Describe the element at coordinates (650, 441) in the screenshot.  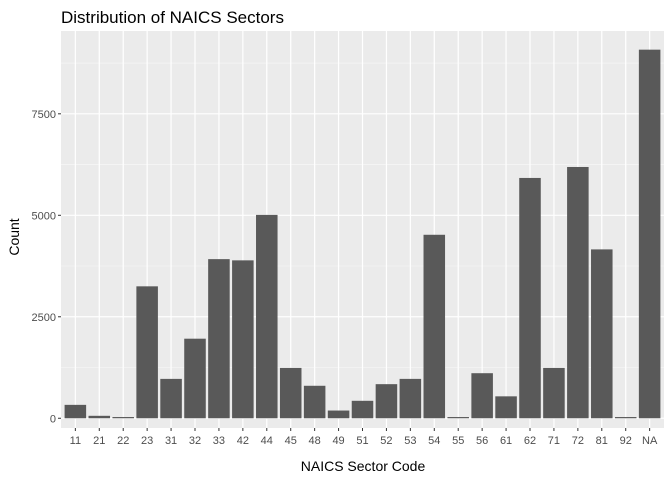
I see `x-tick-label: NA` at that location.